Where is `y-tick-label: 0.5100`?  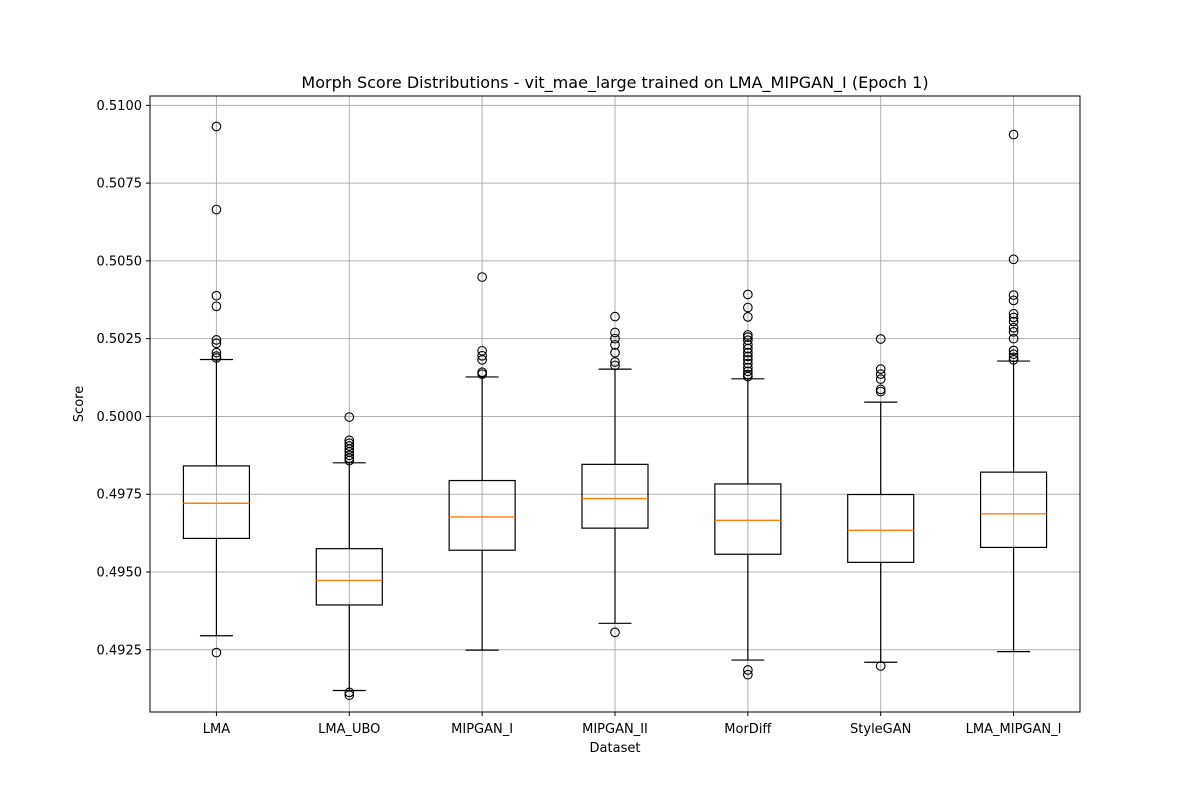
y-tick-label: 0.5100 is located at coordinates (120, 106).